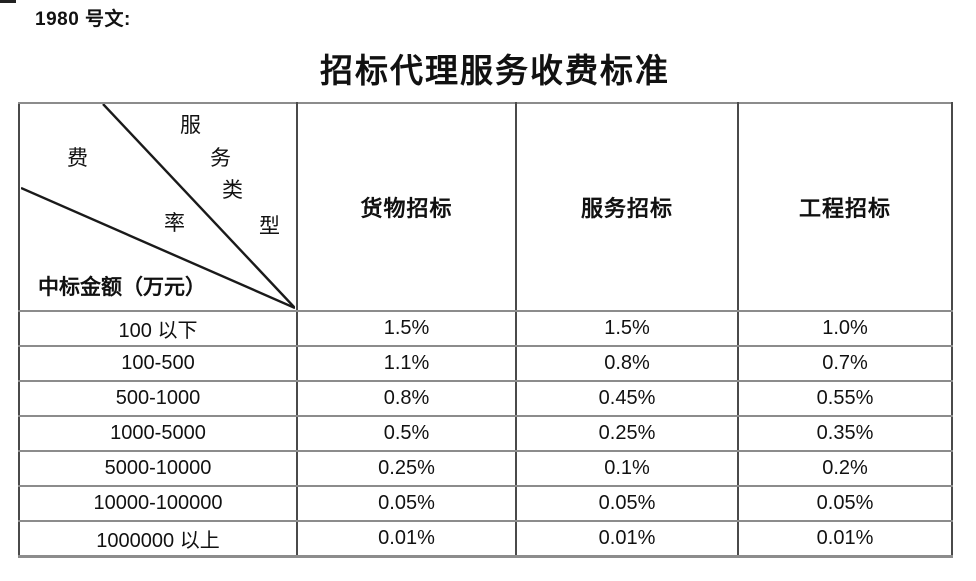 Image resolution: width=976 pixels, height=581 pixels. I want to click on page-corner-mark, so click(8, 1).